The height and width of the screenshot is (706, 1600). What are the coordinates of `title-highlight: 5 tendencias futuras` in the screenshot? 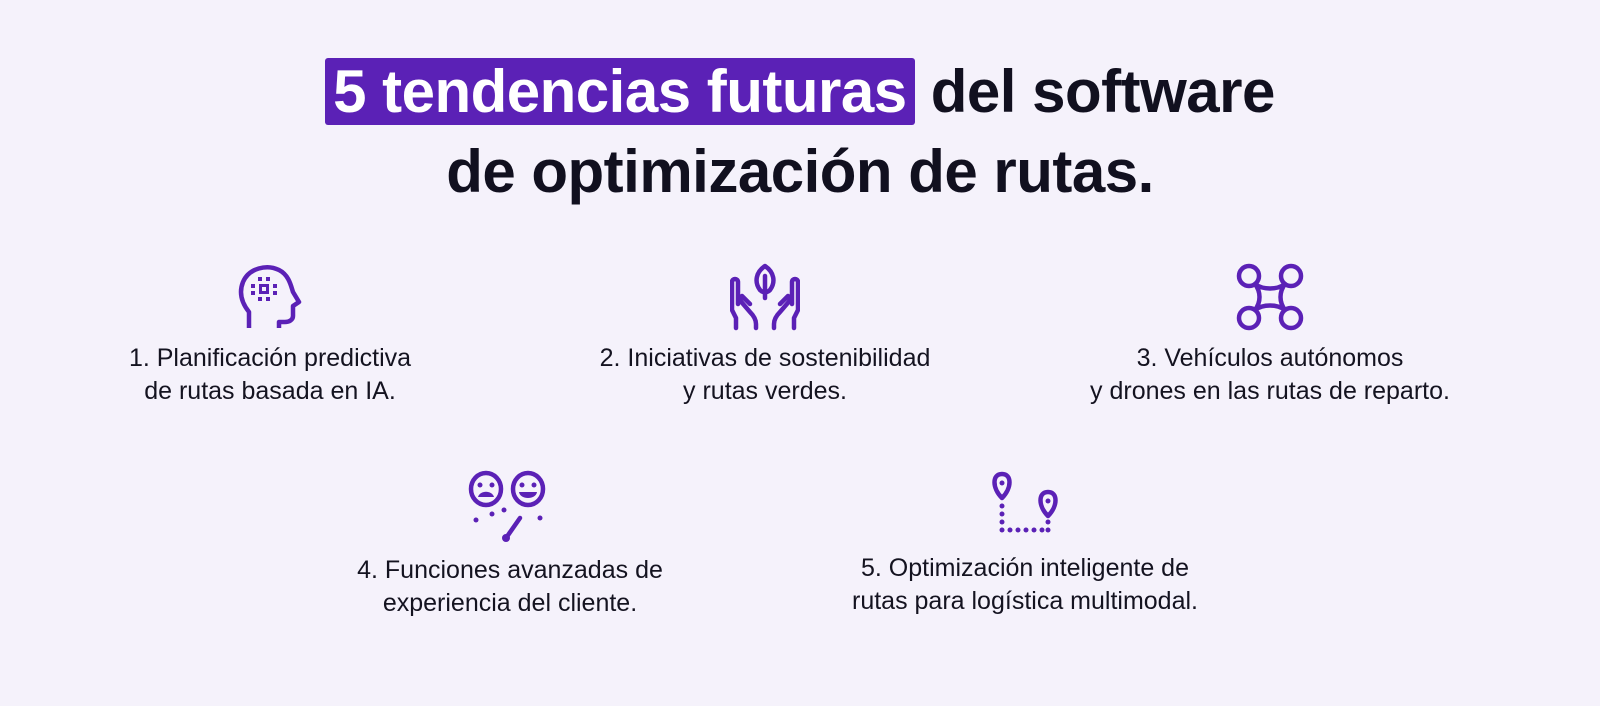 It's located at (620, 91).